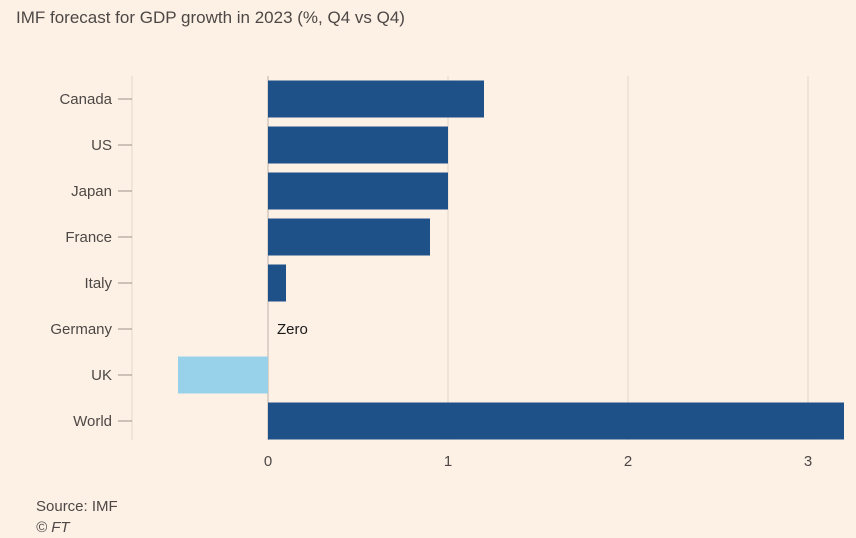 The image size is (856, 538). Describe the element at coordinates (277, 283) in the screenshot. I see `bar-italy` at that location.